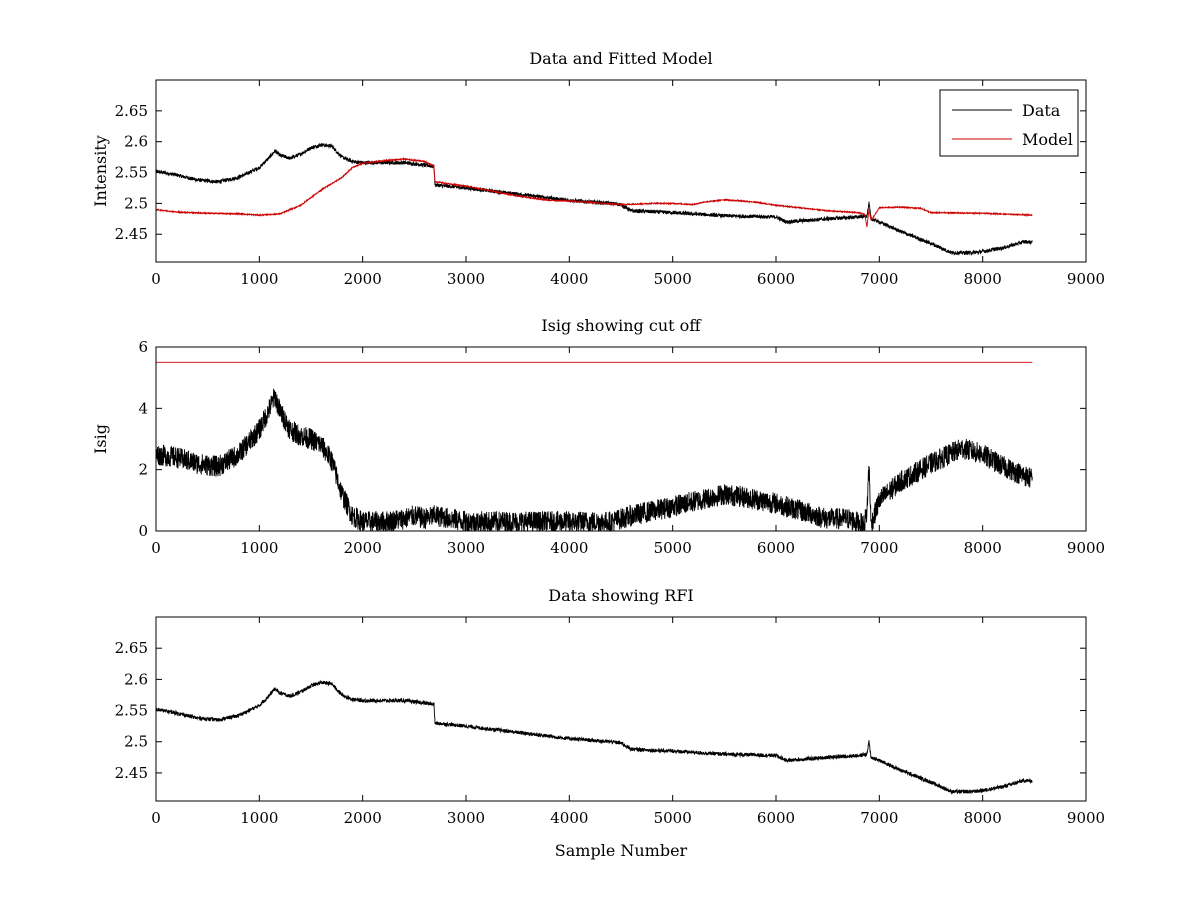  Describe the element at coordinates (1047, 139) in the screenshot. I see `legend-label-model: Model` at that location.